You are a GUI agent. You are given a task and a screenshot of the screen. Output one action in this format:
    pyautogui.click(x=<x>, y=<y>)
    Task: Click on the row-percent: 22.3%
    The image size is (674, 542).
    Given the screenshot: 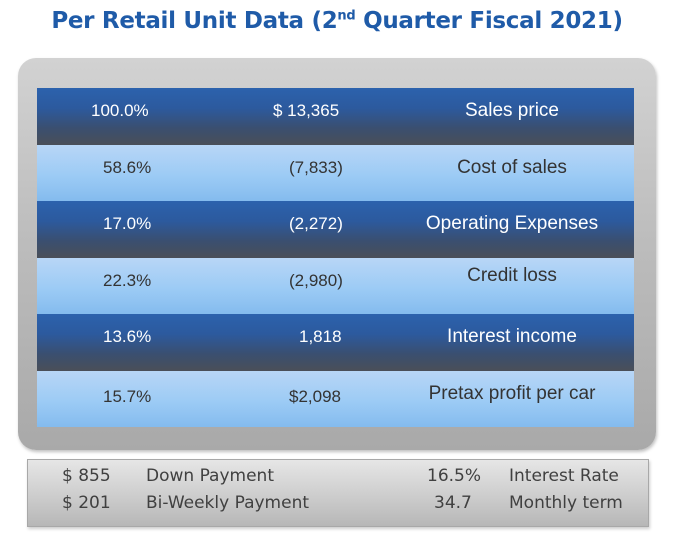 What is the action you would take?
    pyautogui.click(x=127, y=280)
    